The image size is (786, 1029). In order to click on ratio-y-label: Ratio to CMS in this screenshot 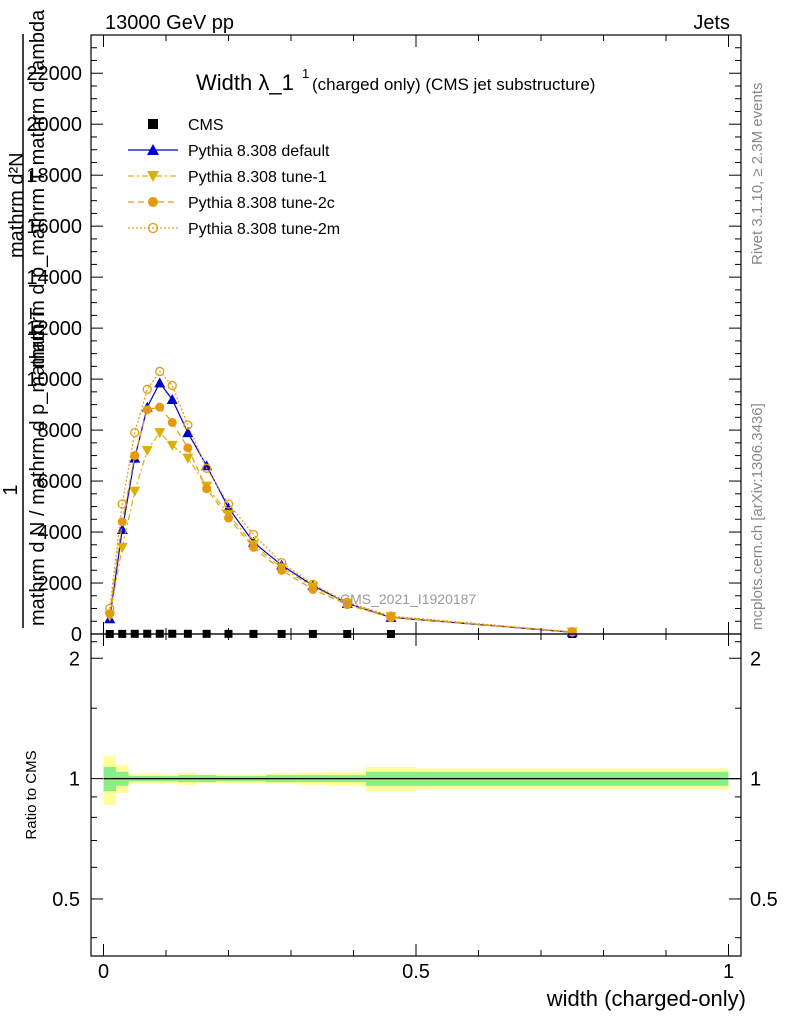, I will do `click(31, 794)`.